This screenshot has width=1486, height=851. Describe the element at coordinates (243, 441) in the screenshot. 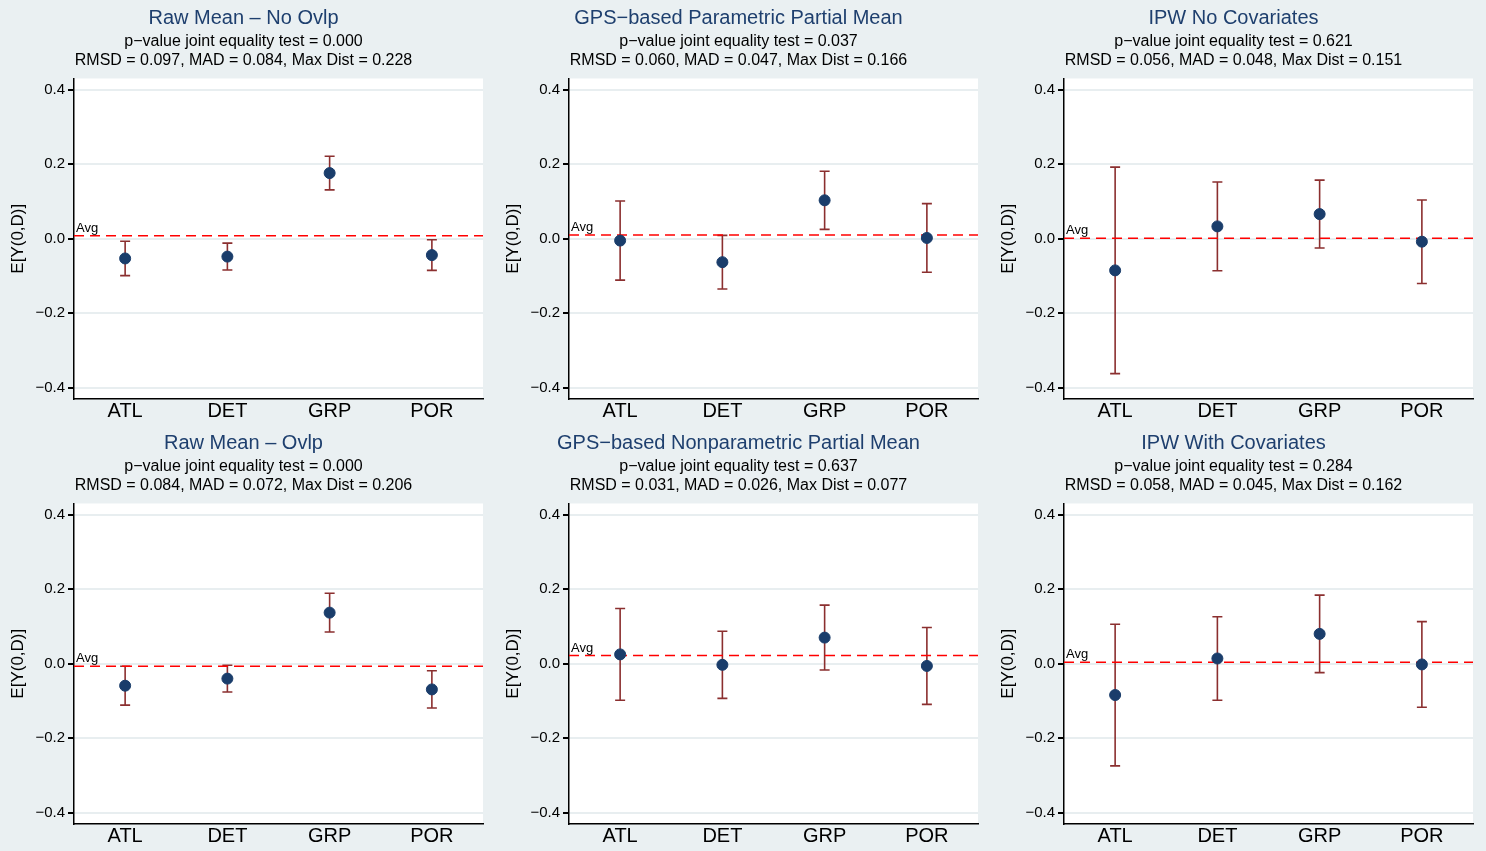

I see `chart-title: Raw Mean – Ovlp` at that location.